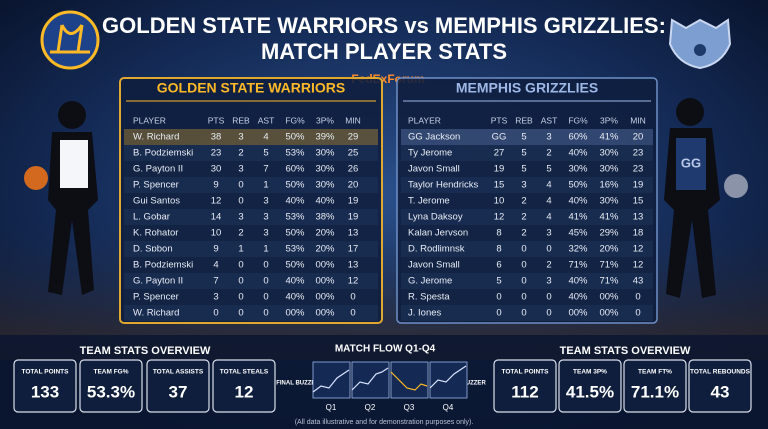 The image size is (768, 429). I want to click on stat-cell: 8, so click(498, 233).